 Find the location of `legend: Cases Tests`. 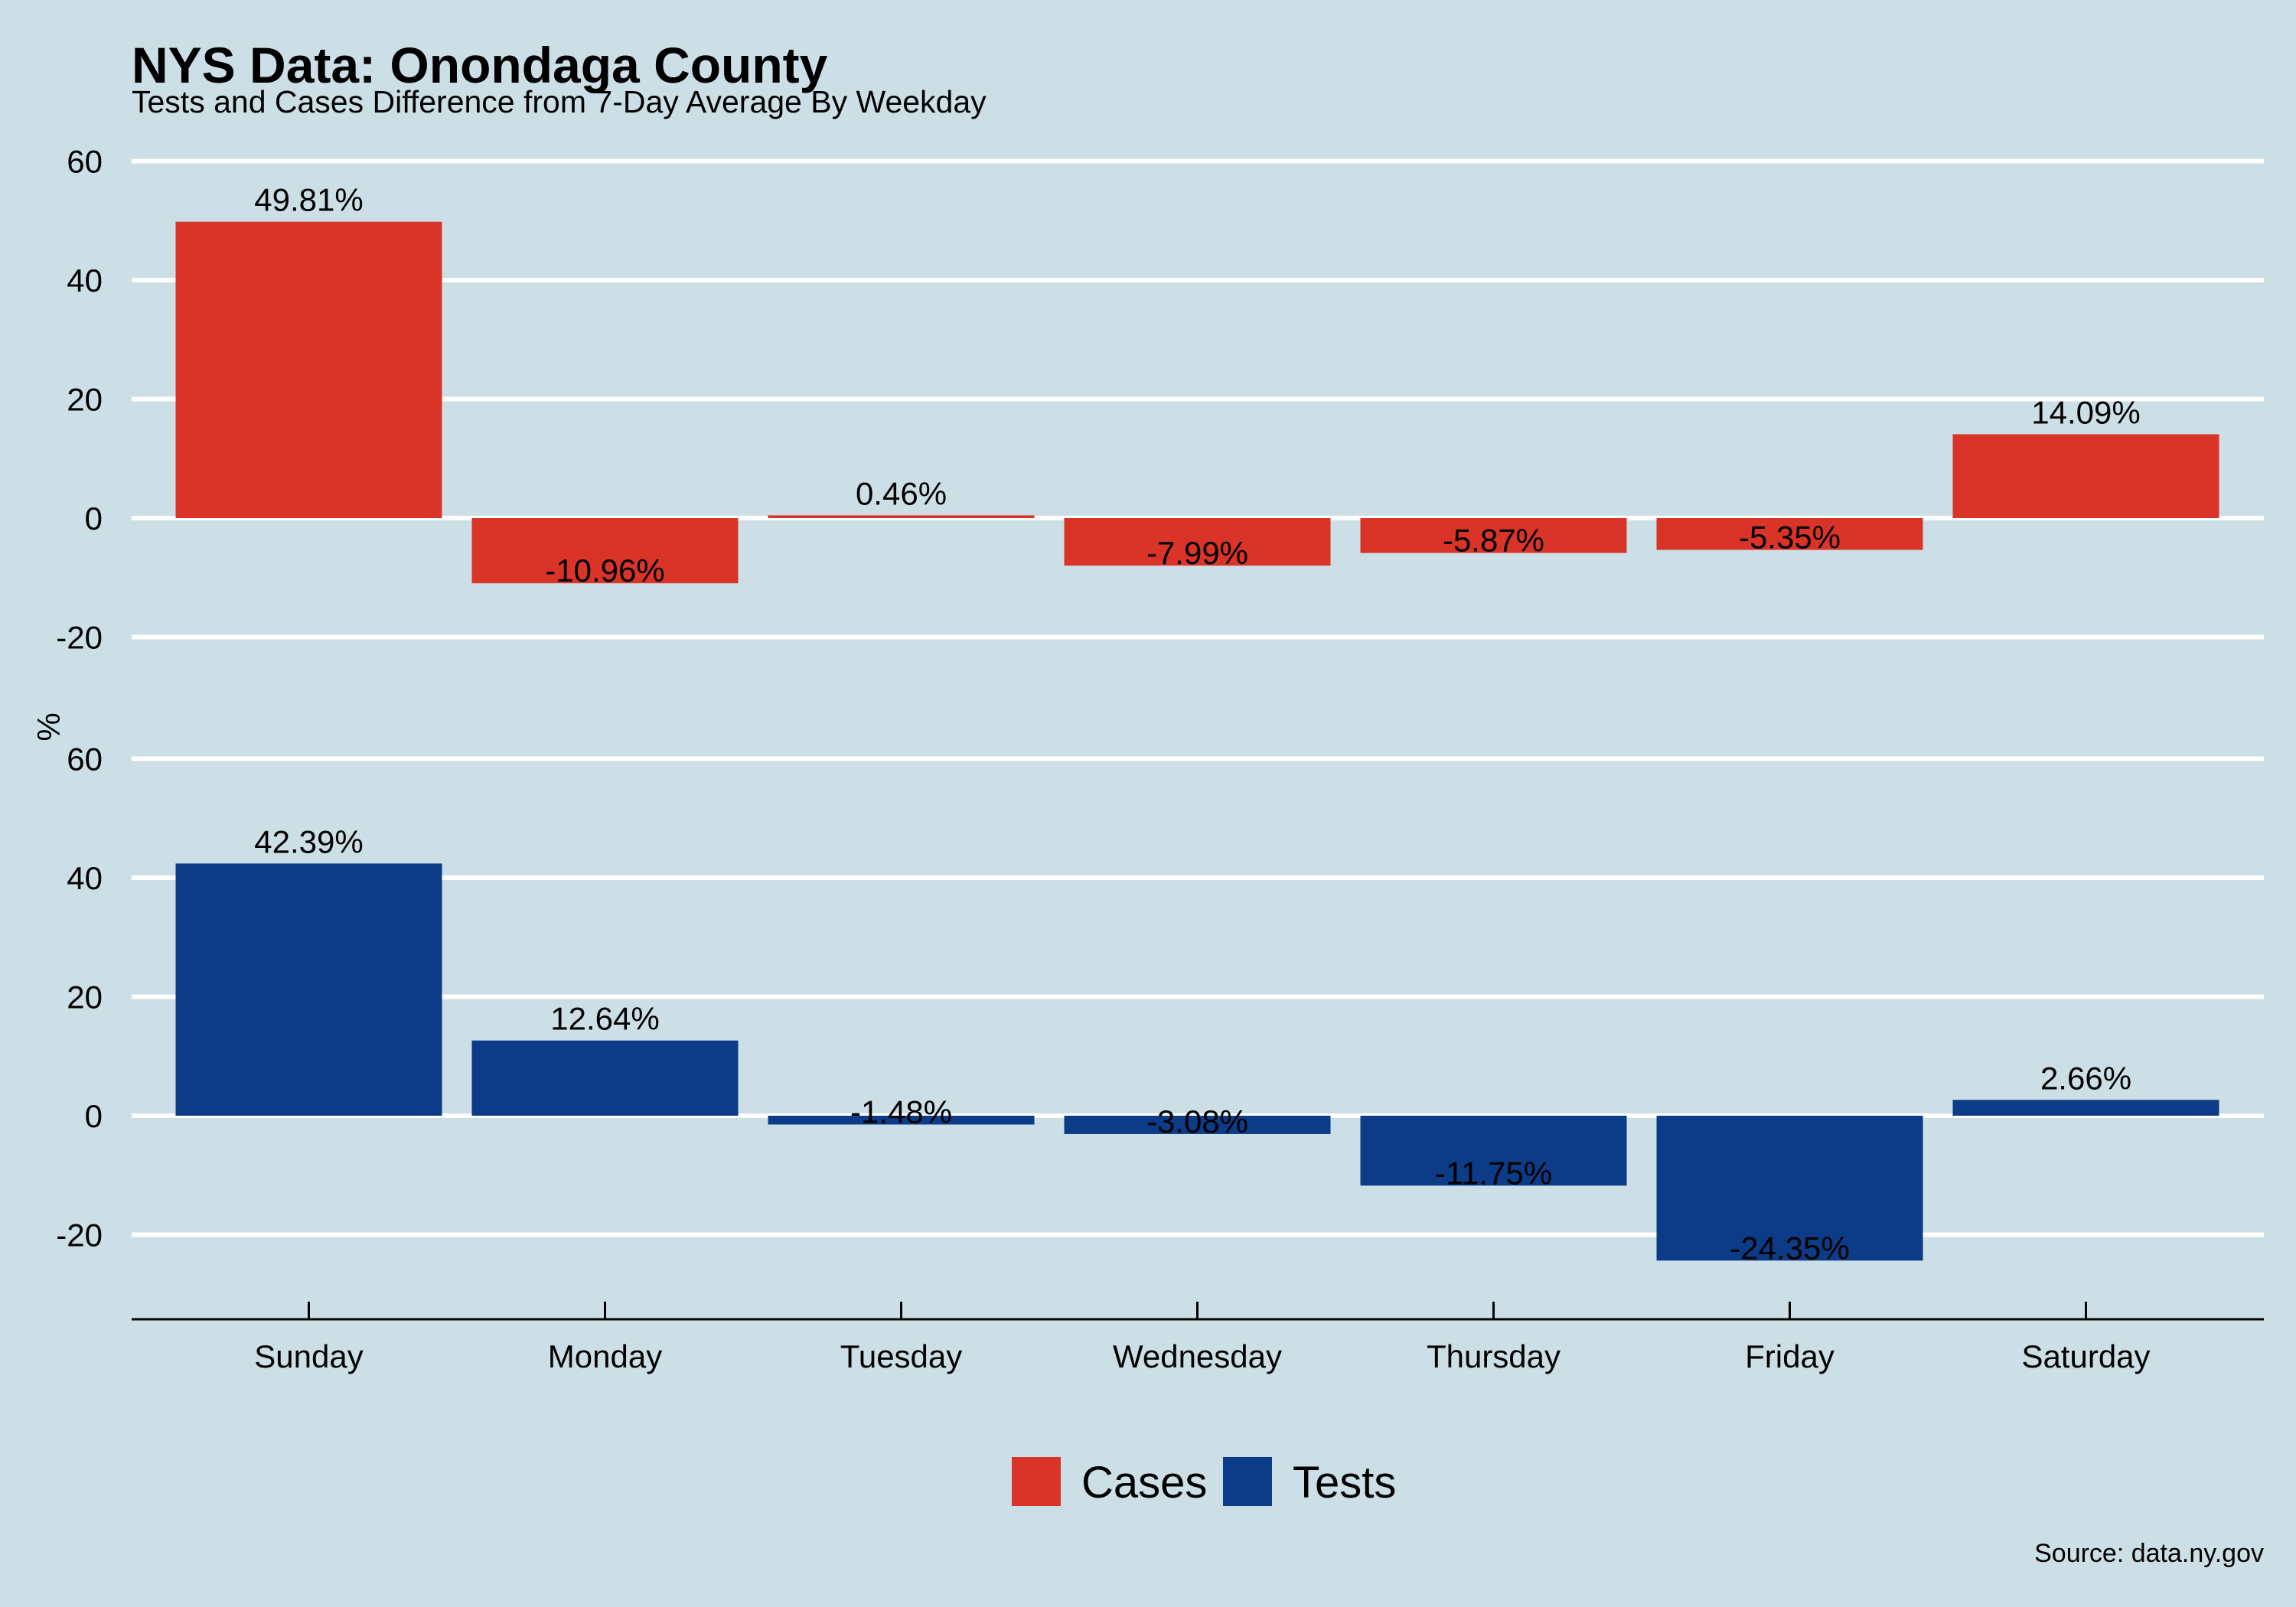

legend: Cases Tests is located at coordinates (1204, 1482).